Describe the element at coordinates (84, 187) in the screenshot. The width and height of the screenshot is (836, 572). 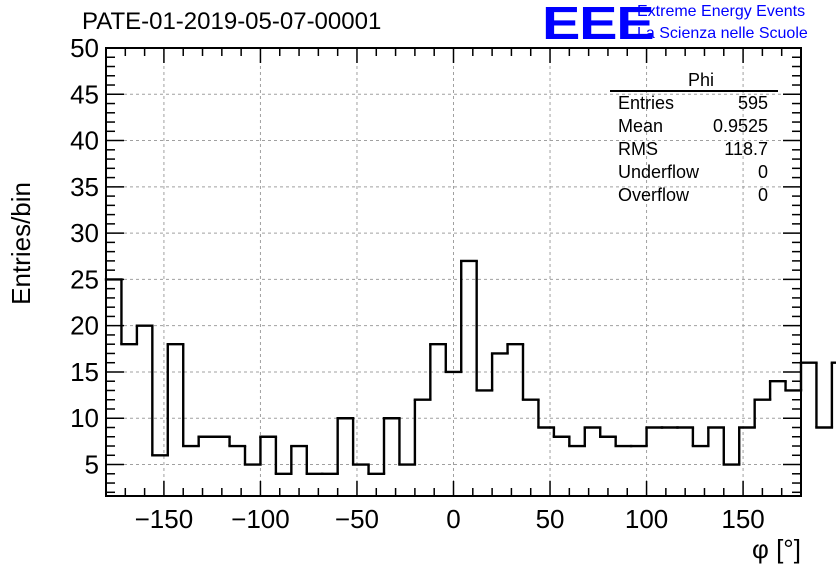
I see `y-tick-label: 35` at that location.